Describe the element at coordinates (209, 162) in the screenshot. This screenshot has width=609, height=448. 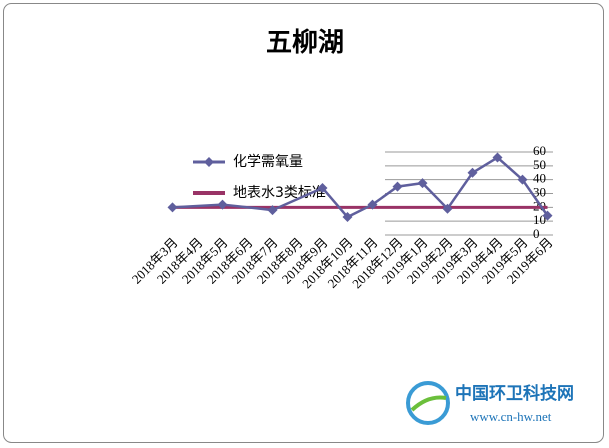
I see `legend-marker` at that location.